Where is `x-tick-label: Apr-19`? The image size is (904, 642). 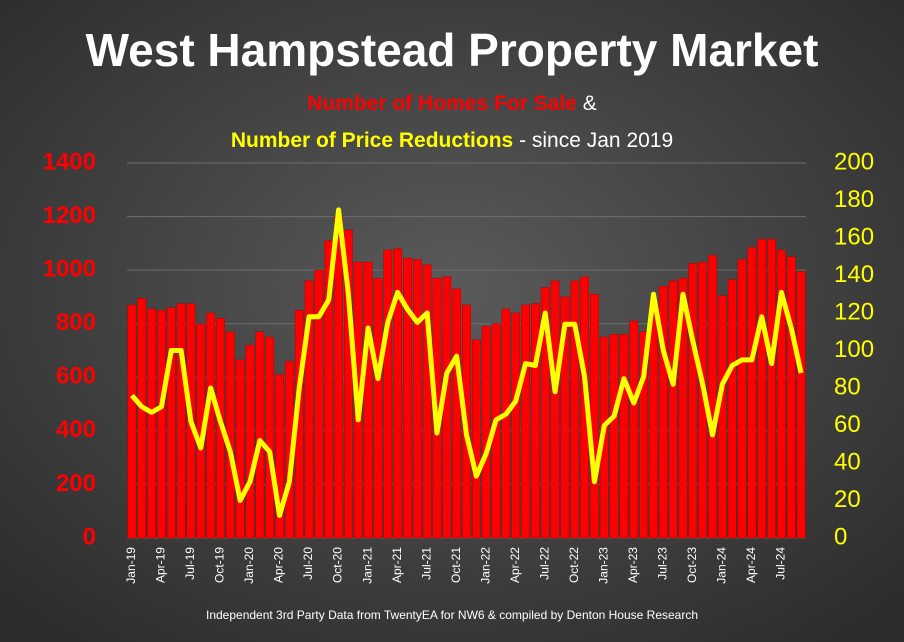 x-tick-label: Apr-19 is located at coordinates (161, 565).